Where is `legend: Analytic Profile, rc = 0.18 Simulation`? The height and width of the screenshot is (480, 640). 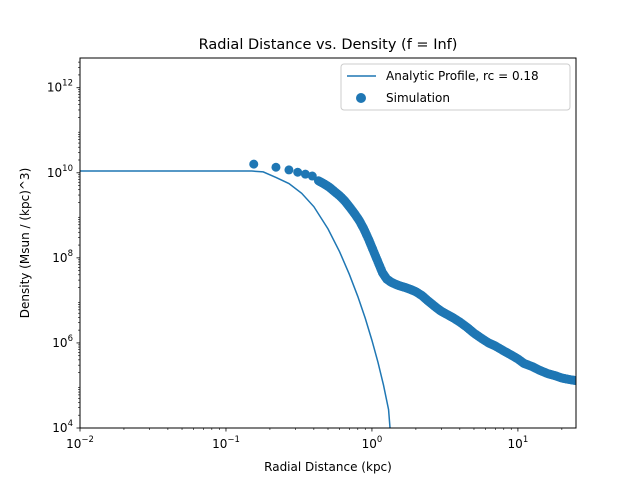
legend: Analytic Profile, rc = 0.18 Simulation is located at coordinates (455, 87).